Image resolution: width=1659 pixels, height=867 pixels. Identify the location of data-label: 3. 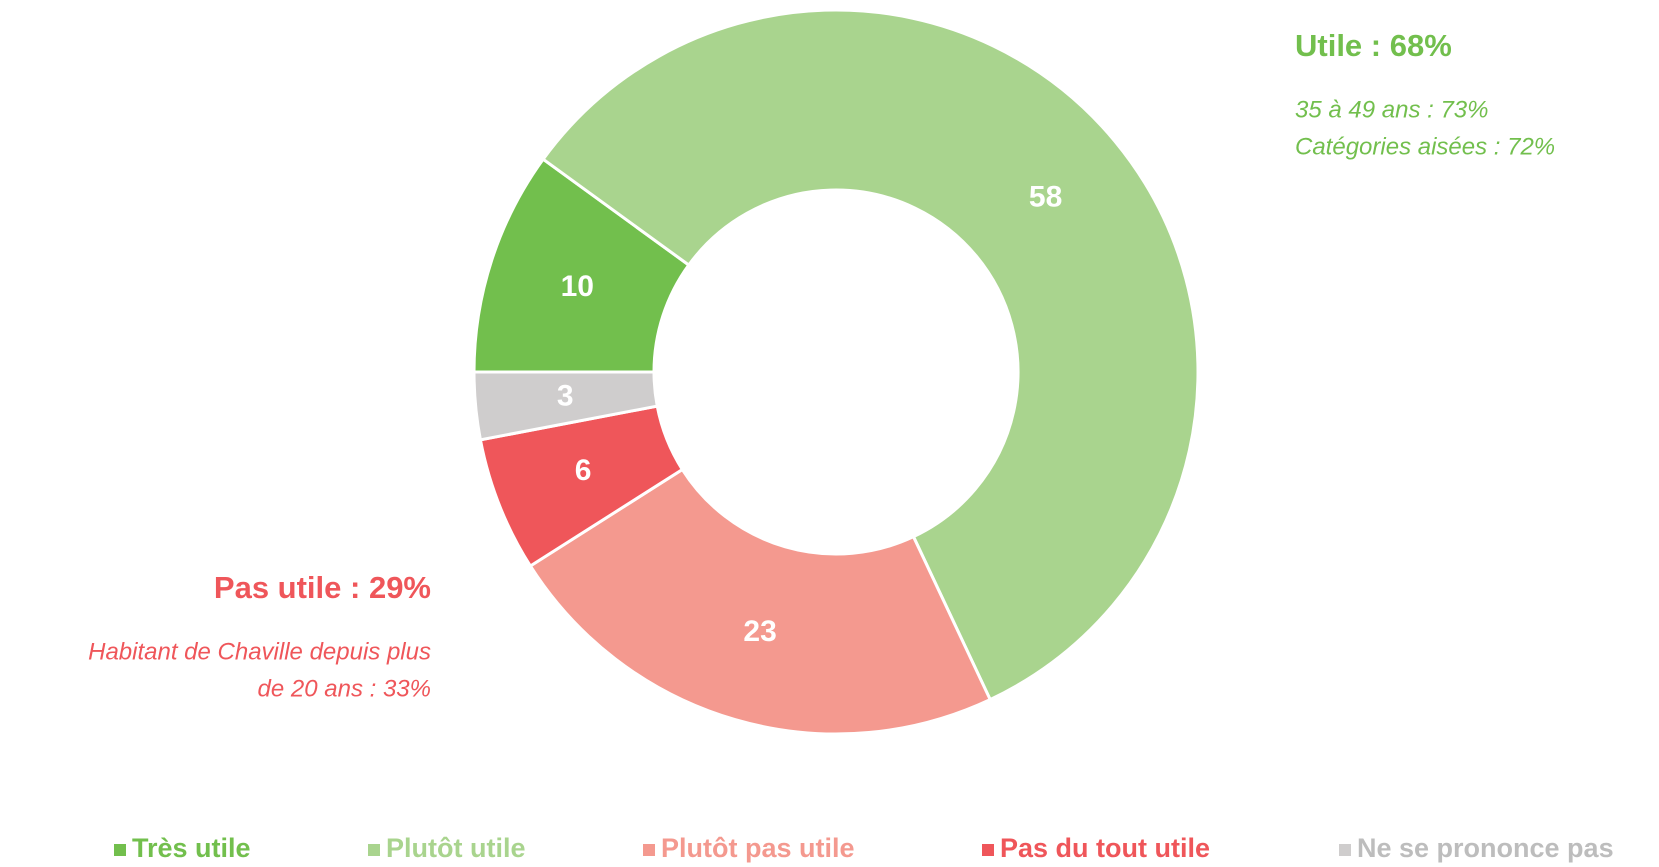
(565, 396).